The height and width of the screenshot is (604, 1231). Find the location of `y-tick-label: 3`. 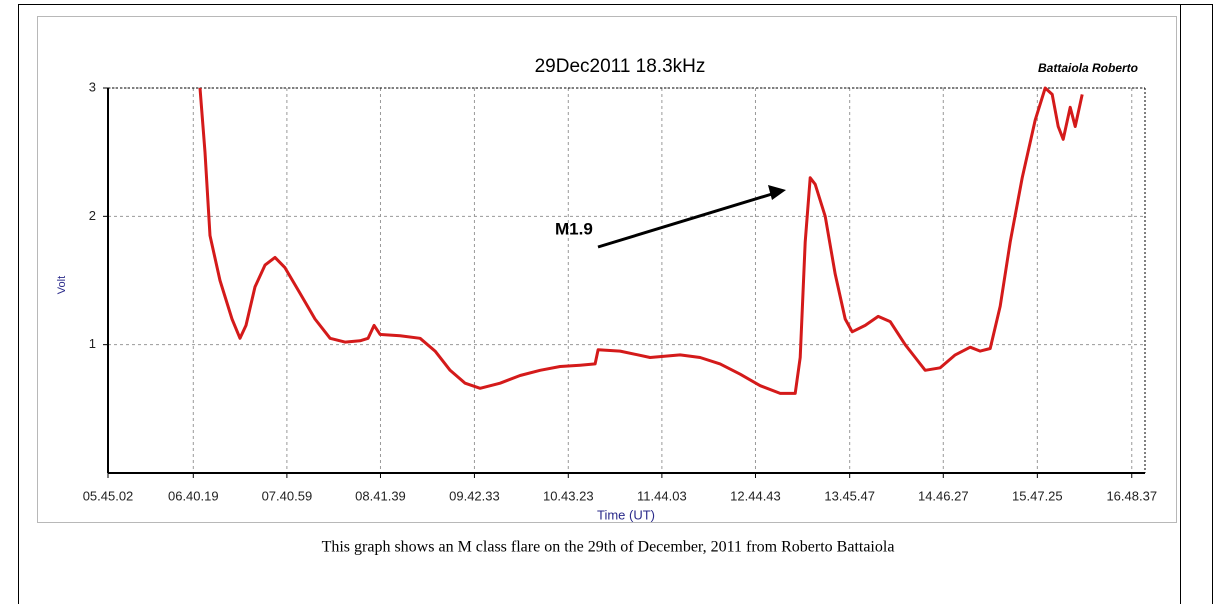

y-tick-label: 3 is located at coordinates (92, 86).